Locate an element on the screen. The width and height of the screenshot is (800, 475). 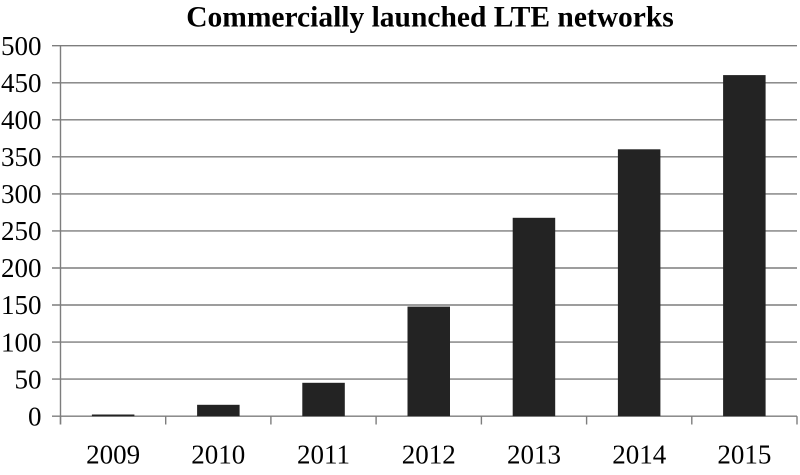
svg-text: 350 is located at coordinates (21, 157).